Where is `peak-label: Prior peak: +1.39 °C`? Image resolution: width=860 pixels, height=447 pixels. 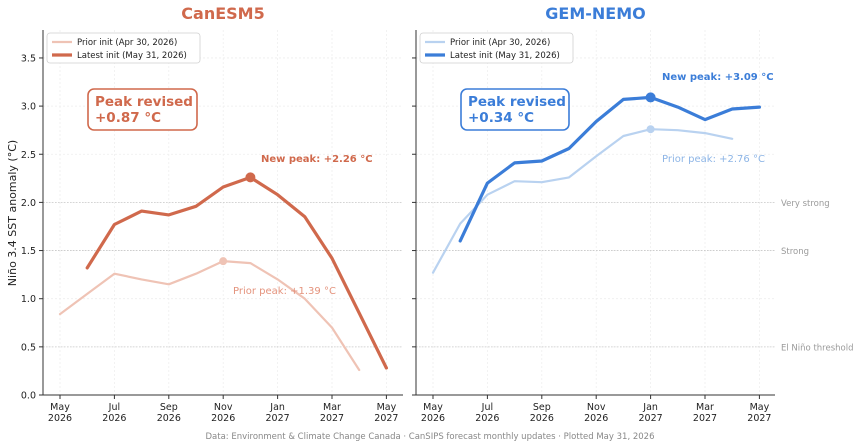 peak-label: Prior peak: +1.39 °C is located at coordinates (284, 291).